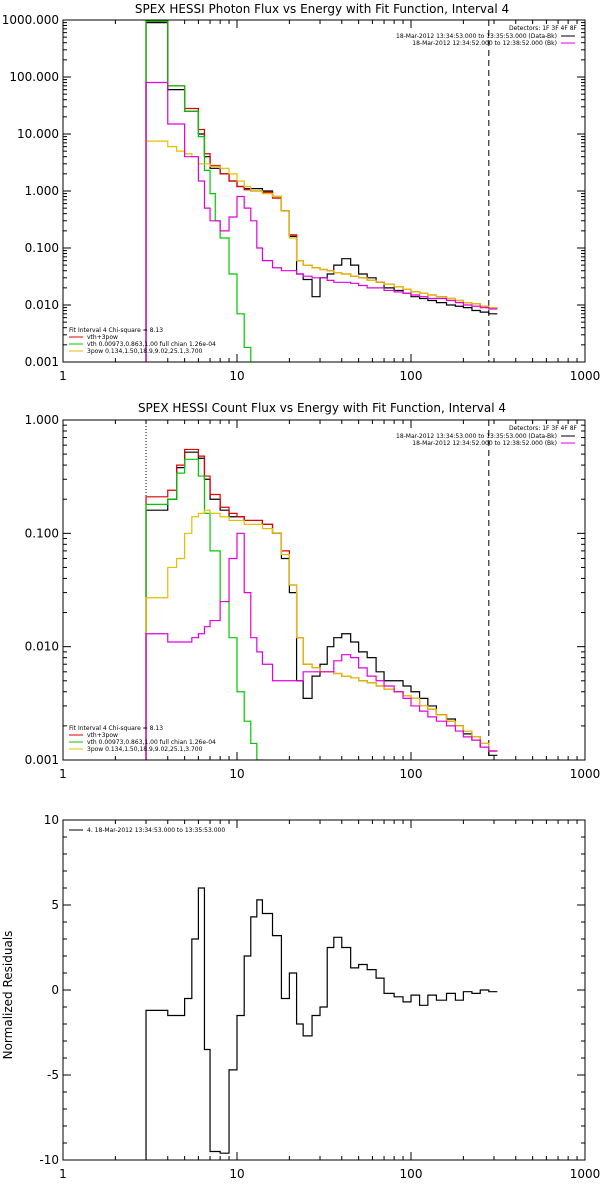 The width and height of the screenshot is (600, 1200). Describe the element at coordinates (38, 134) in the screenshot. I see `y-tick-label: 10.000` at that location.